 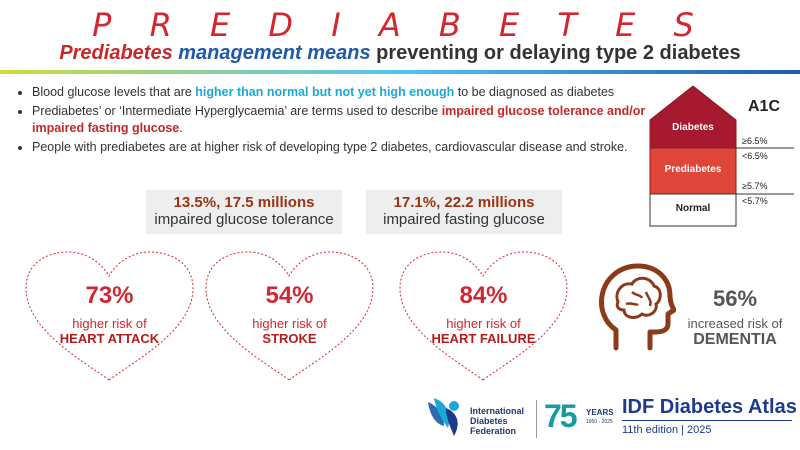 What do you see at coordinates (667, 430) in the screenshot?
I see `atlas-edition: 11th edition | 2025` at bounding box center [667, 430].